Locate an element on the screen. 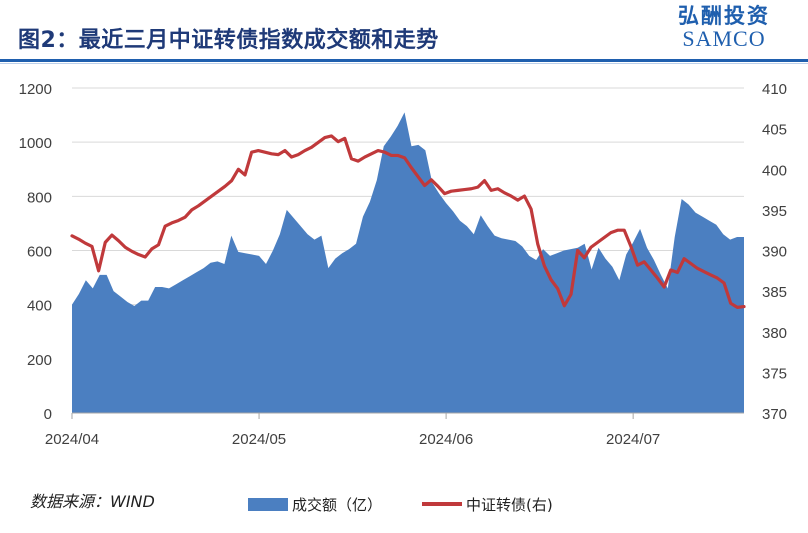 Image resolution: width=808 pixels, height=533 pixels. right-tick-label: 380 is located at coordinates (774, 333).